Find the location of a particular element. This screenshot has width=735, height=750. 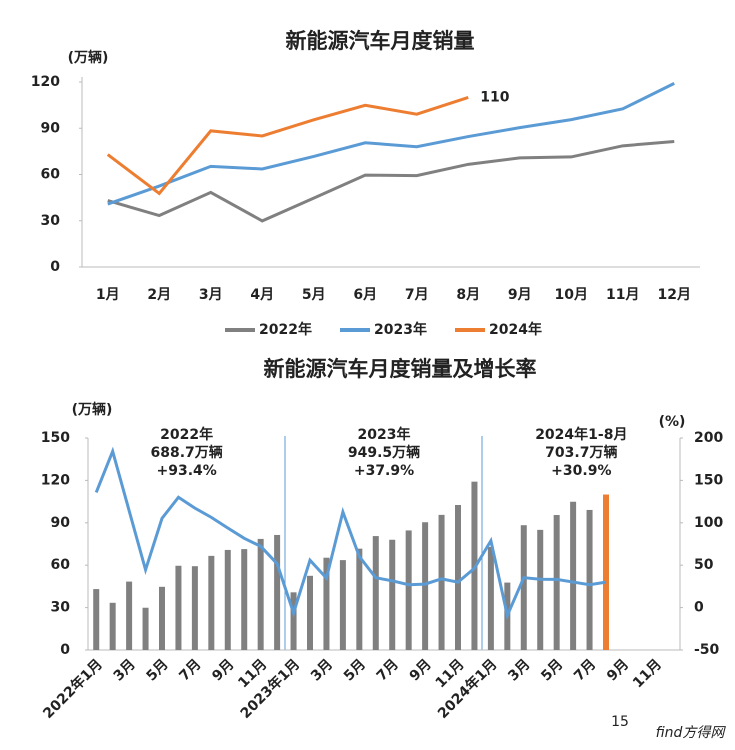

annotation: +30.9% is located at coordinates (581, 471).